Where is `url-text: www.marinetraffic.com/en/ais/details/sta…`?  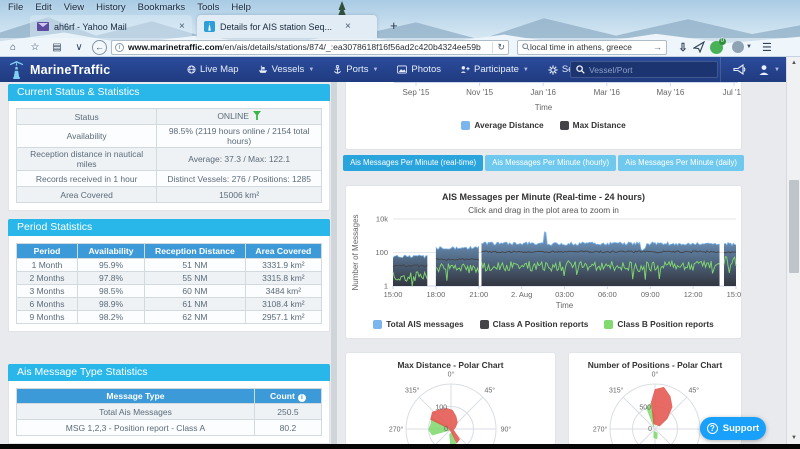 url-text: www.marinetraffic.com/en/ais/details/sta… is located at coordinates (308, 47).